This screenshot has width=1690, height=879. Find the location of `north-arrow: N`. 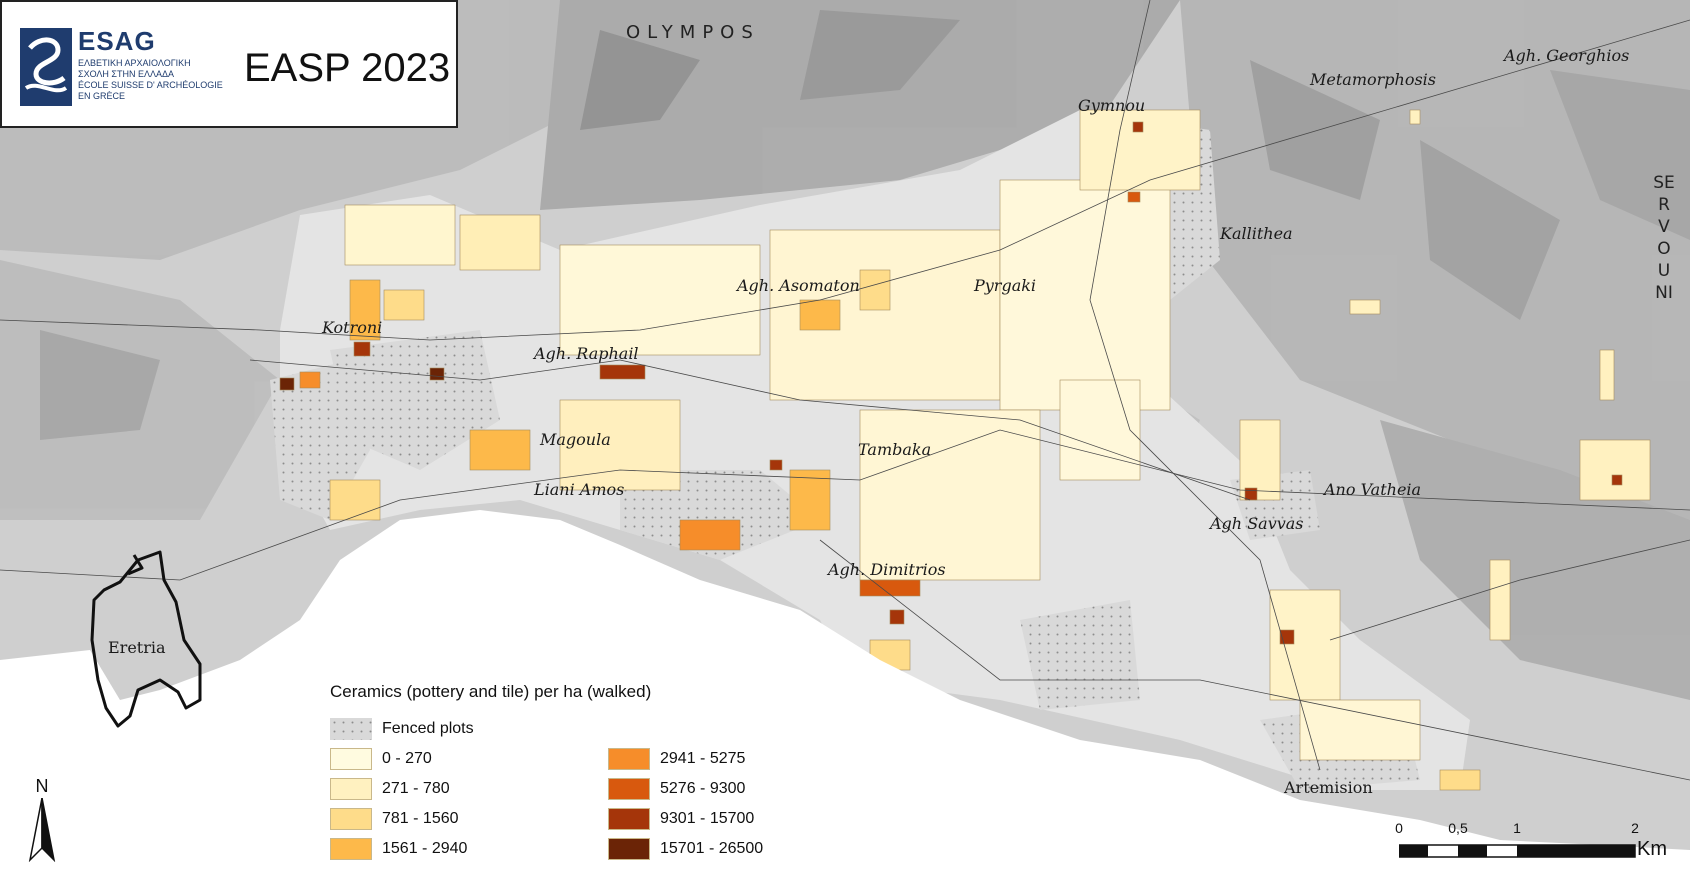

north-arrow: N is located at coordinates (42, 819).